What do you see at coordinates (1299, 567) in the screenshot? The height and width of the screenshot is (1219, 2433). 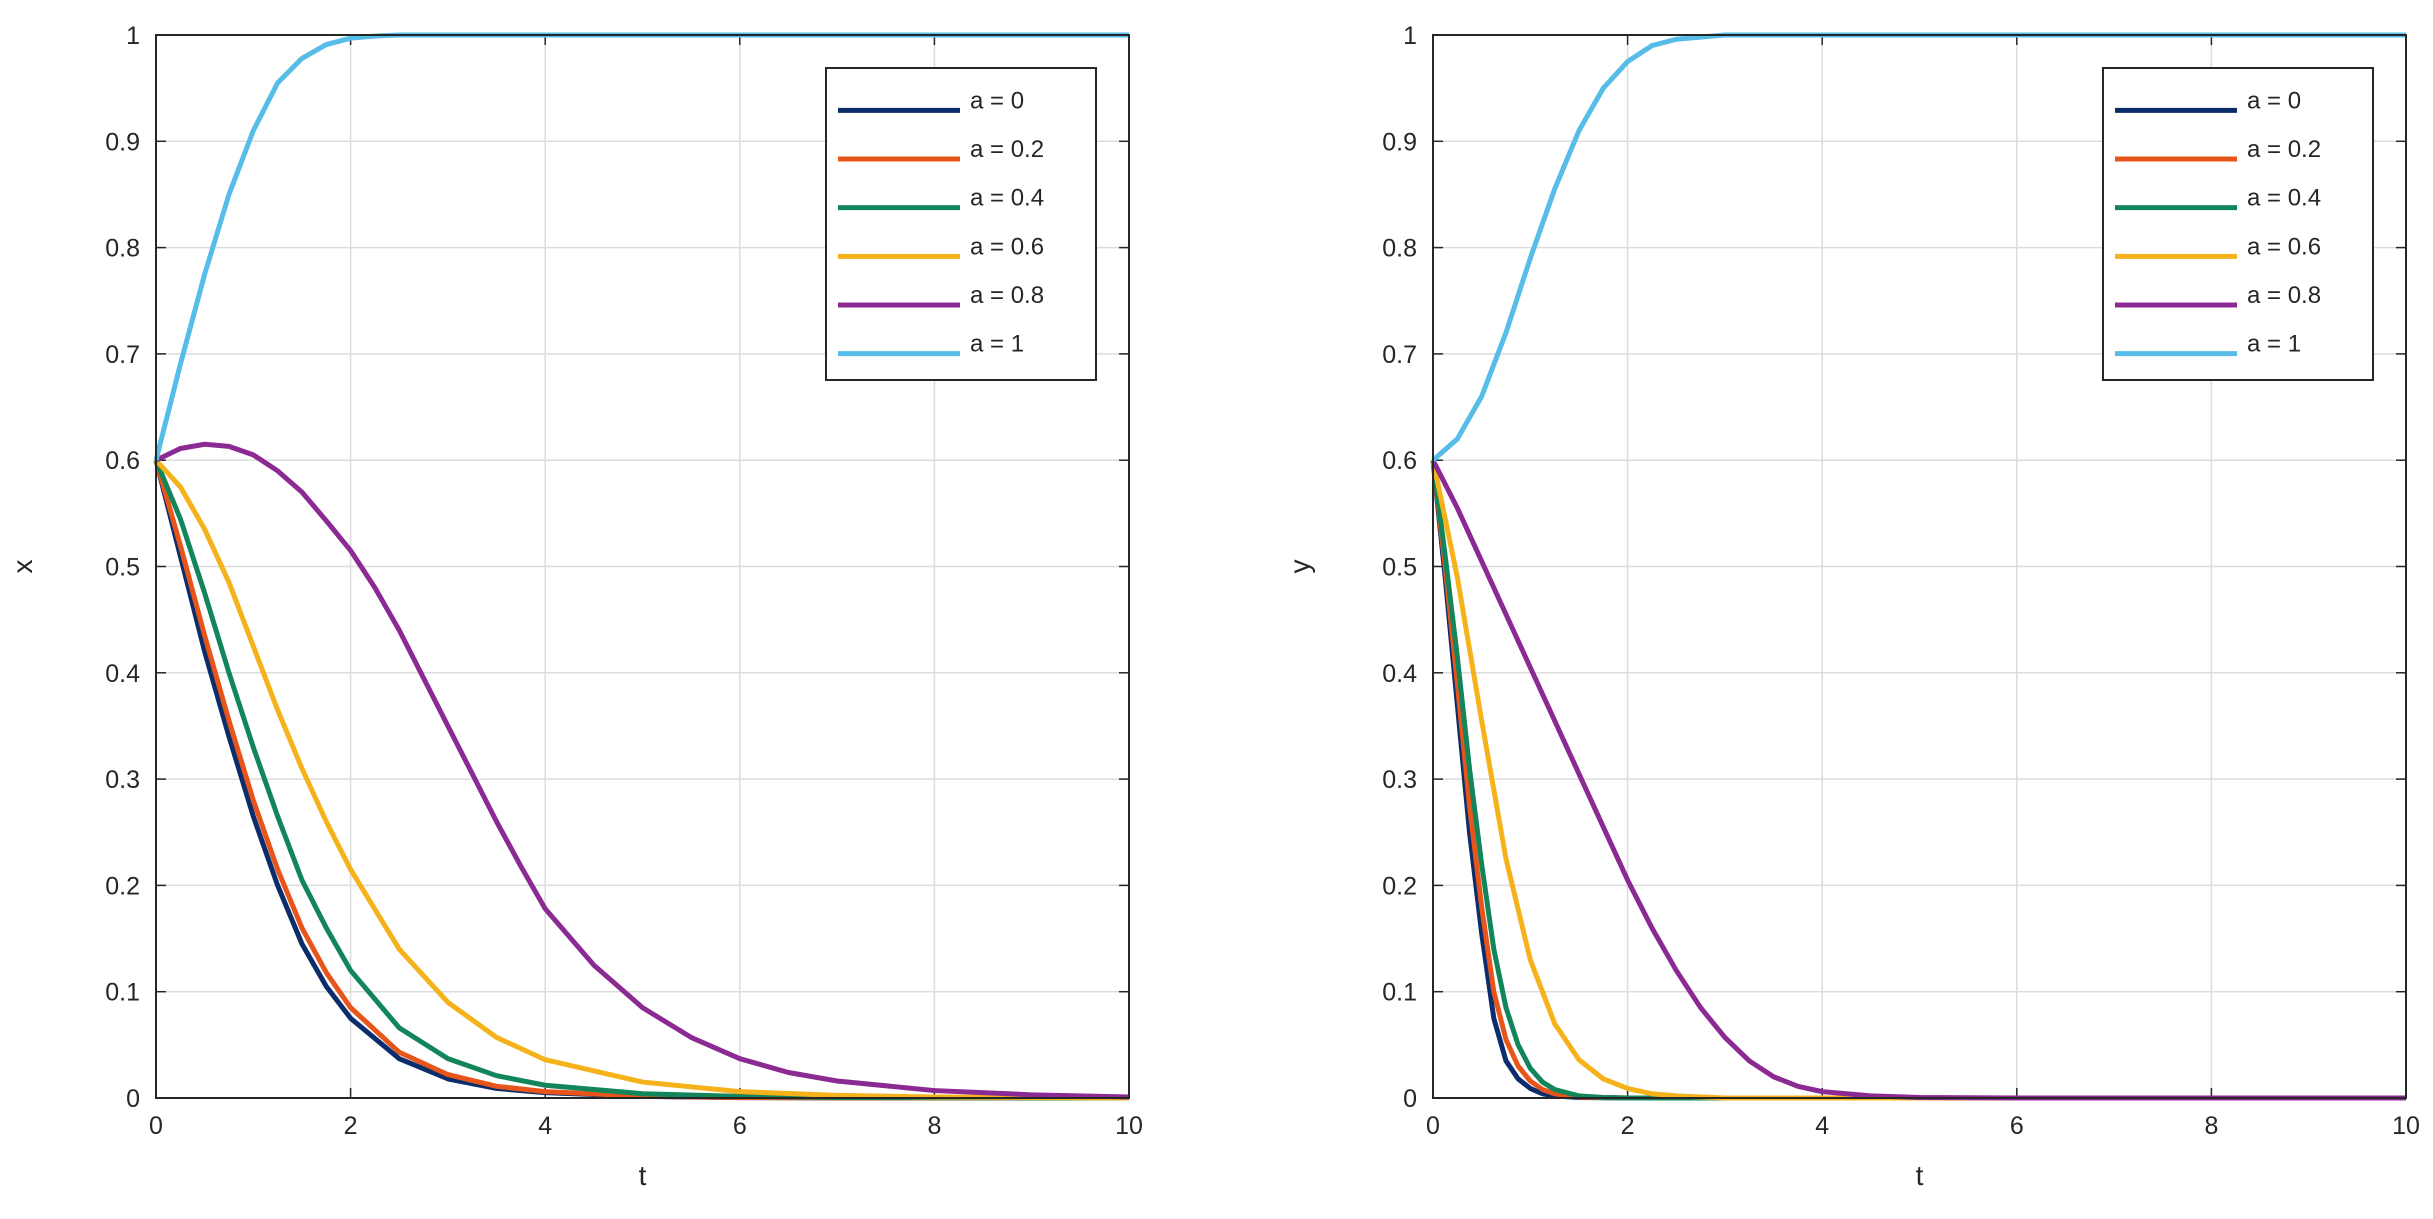 I see `y-axis-label: y` at bounding box center [1299, 567].